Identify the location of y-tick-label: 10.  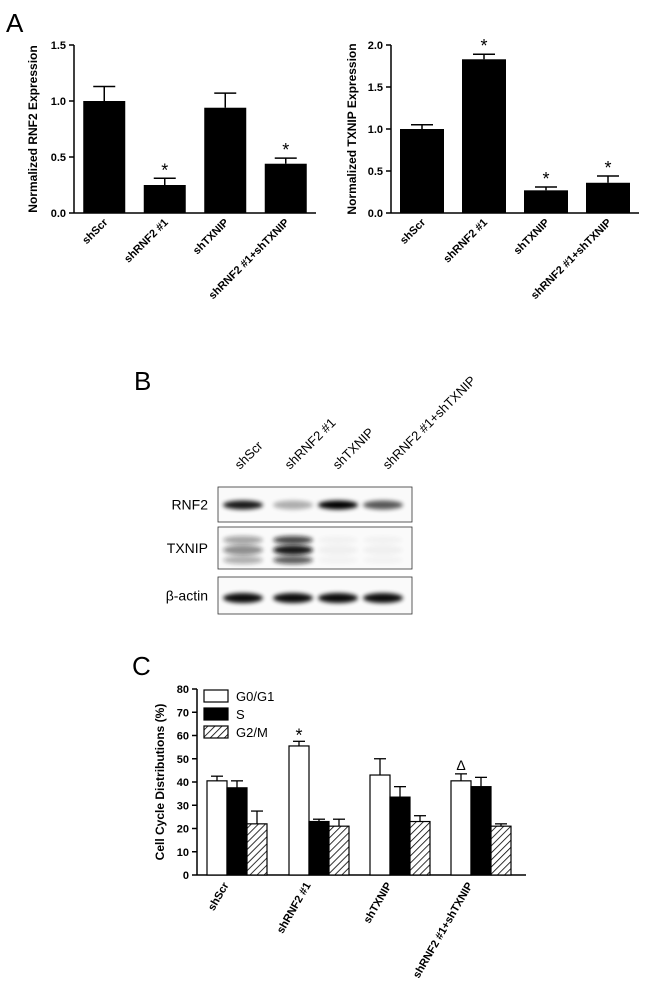
(183, 853).